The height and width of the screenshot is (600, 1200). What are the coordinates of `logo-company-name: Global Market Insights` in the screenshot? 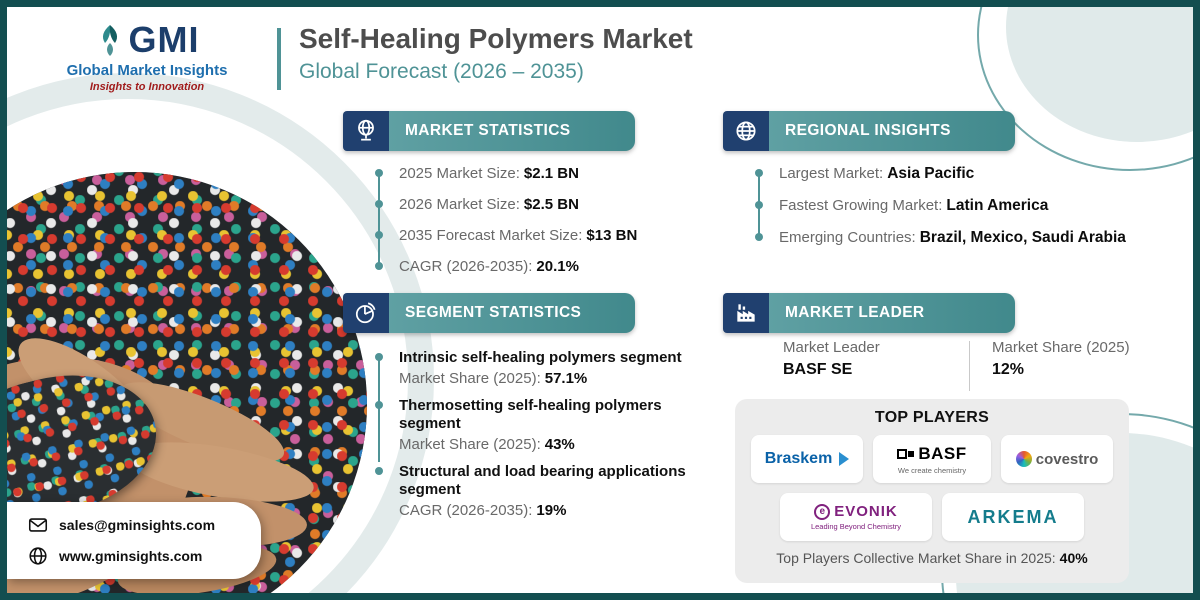 It's located at (147, 70).